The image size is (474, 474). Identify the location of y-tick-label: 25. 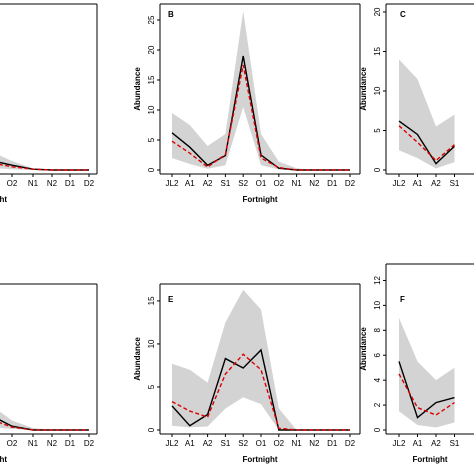
(151, 19).